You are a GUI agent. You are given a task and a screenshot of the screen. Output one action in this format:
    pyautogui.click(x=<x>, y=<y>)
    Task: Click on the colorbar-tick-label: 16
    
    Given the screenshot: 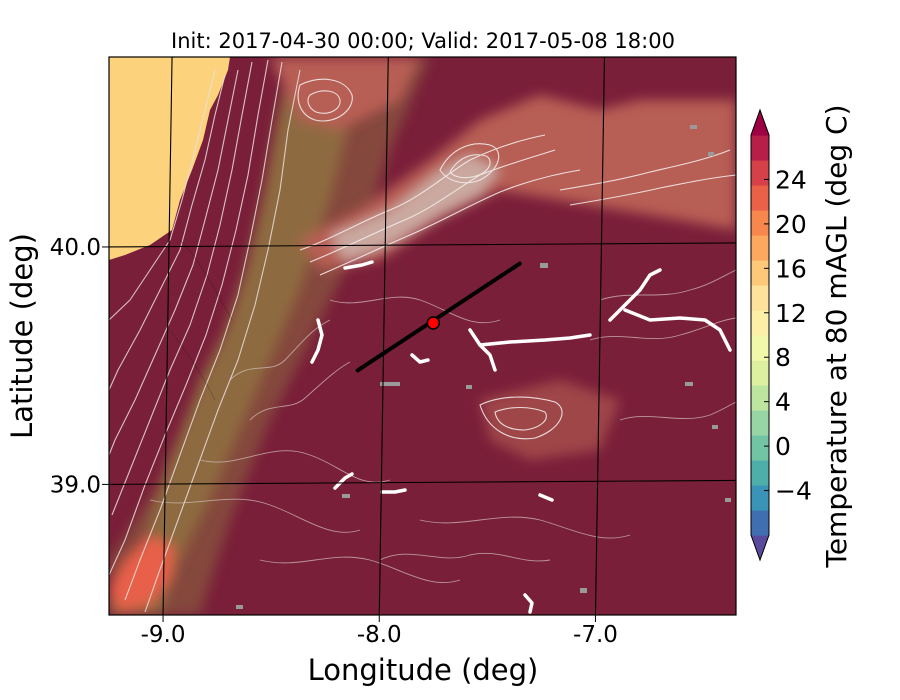 What is the action you would take?
    pyautogui.click(x=791, y=268)
    